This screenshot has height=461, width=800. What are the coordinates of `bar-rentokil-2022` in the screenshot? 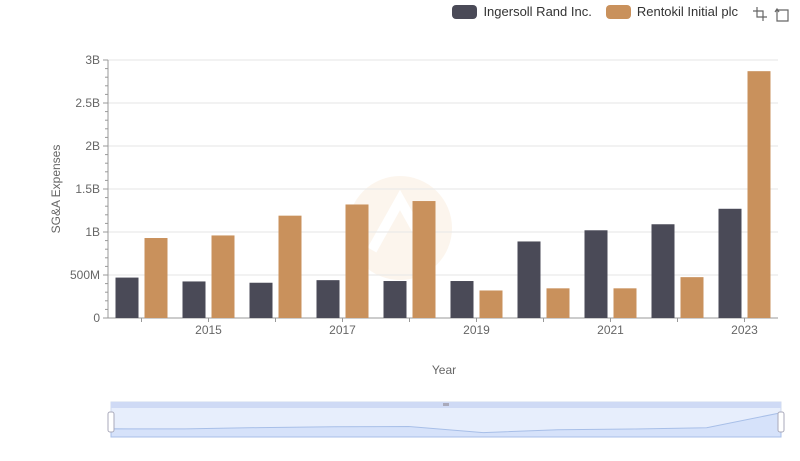 It's located at (692, 297).